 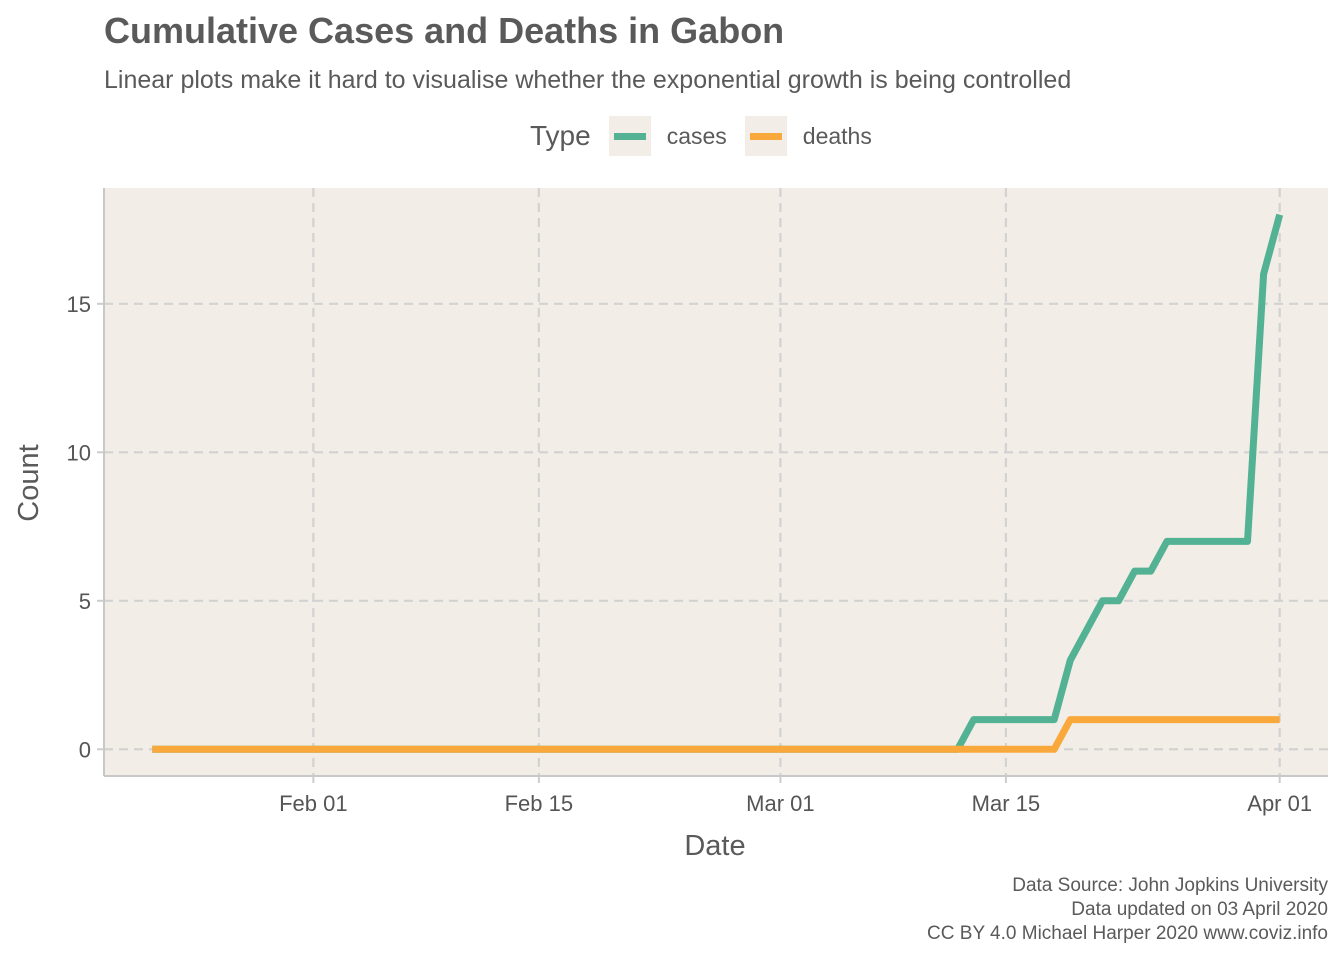 I want to click on chart-title: Cumulative Cases and Deaths in Gabon, so click(x=444, y=30).